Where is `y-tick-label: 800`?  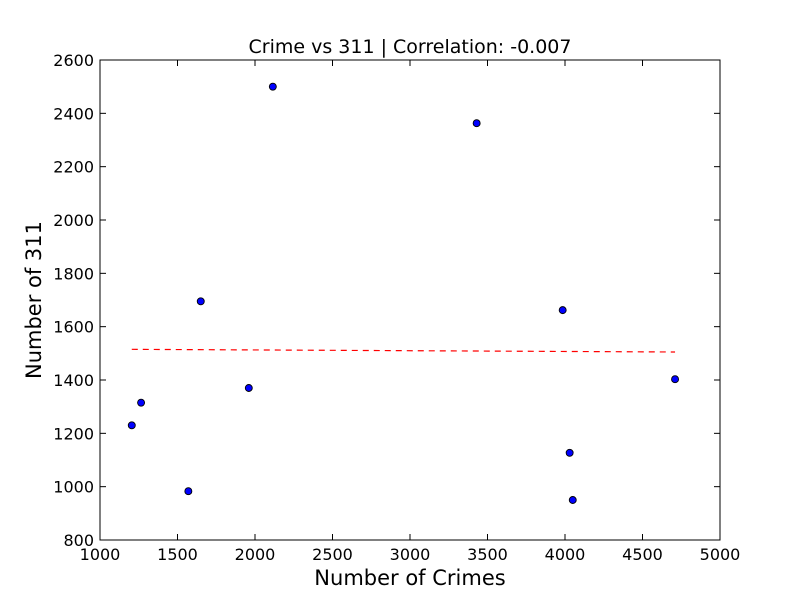
y-tick-label: 800 is located at coordinates (78, 540).